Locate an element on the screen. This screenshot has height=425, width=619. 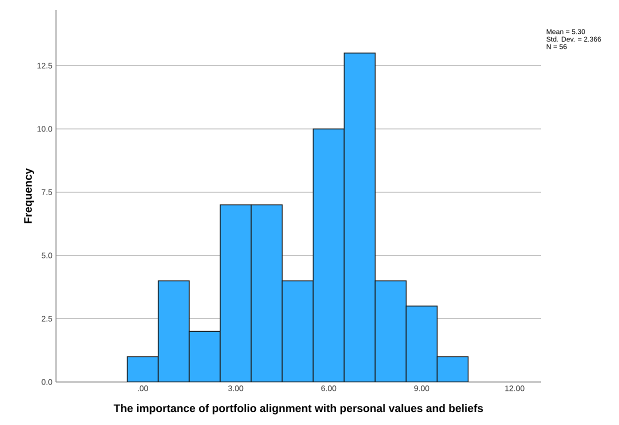
y-tick-label: 7.5 is located at coordinates (47, 192).